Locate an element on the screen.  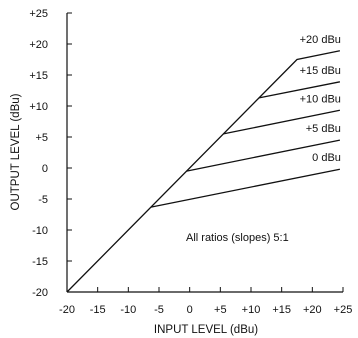
curve-label: +20 dBu is located at coordinates (320, 40).